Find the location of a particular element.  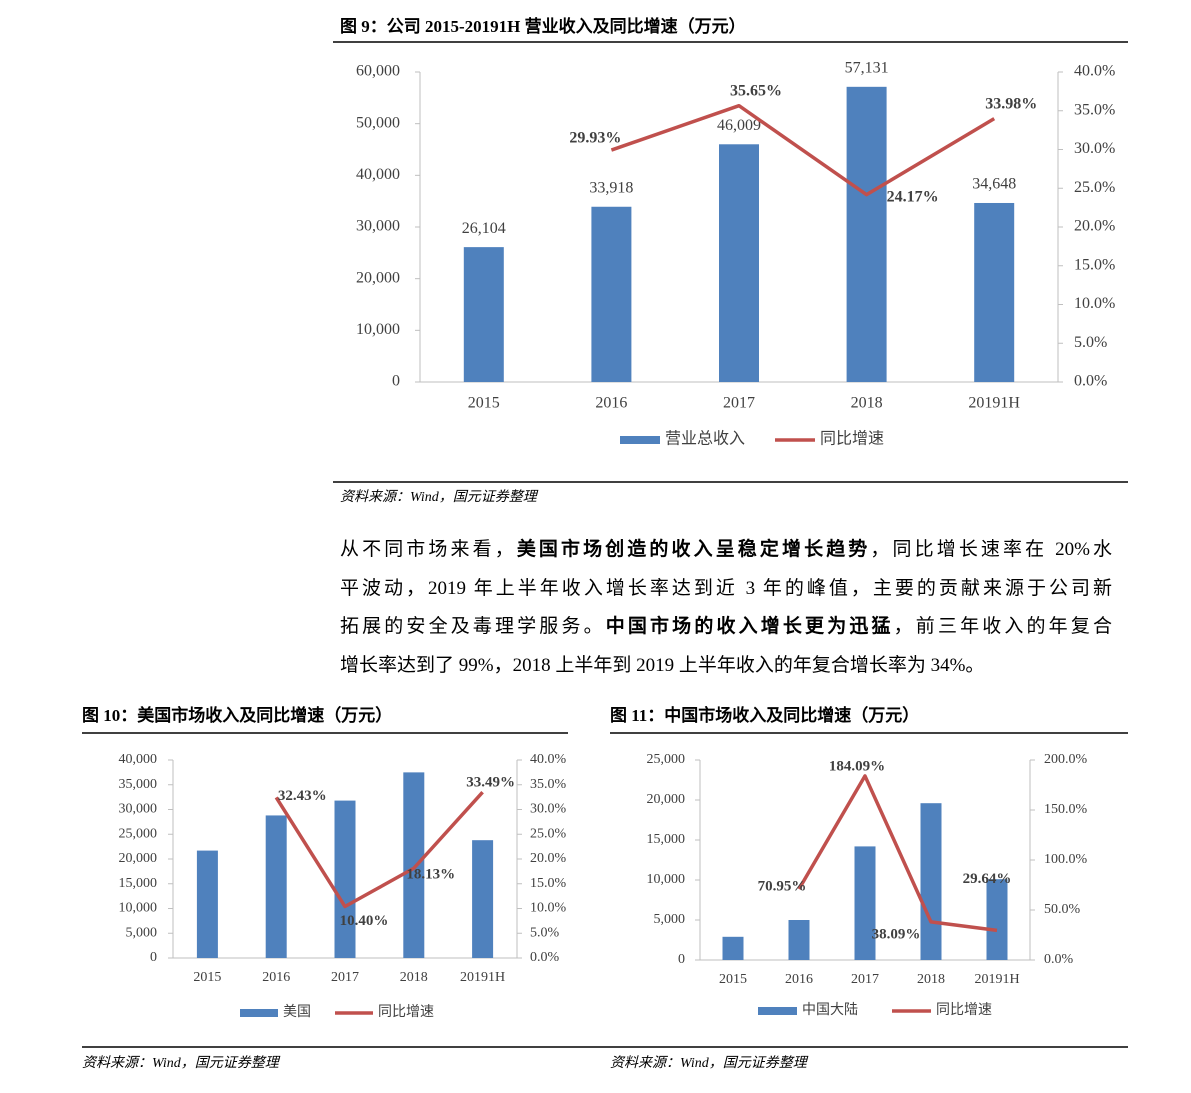

text-run: 中国市场的收入增长更为迅猛 is located at coordinates (749, 627).